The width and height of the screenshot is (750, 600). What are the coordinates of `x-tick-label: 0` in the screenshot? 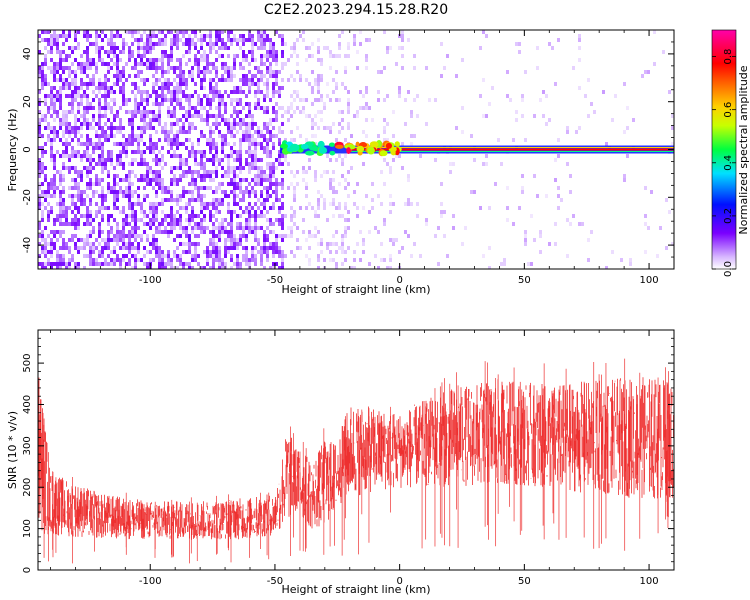 It's located at (399, 280).